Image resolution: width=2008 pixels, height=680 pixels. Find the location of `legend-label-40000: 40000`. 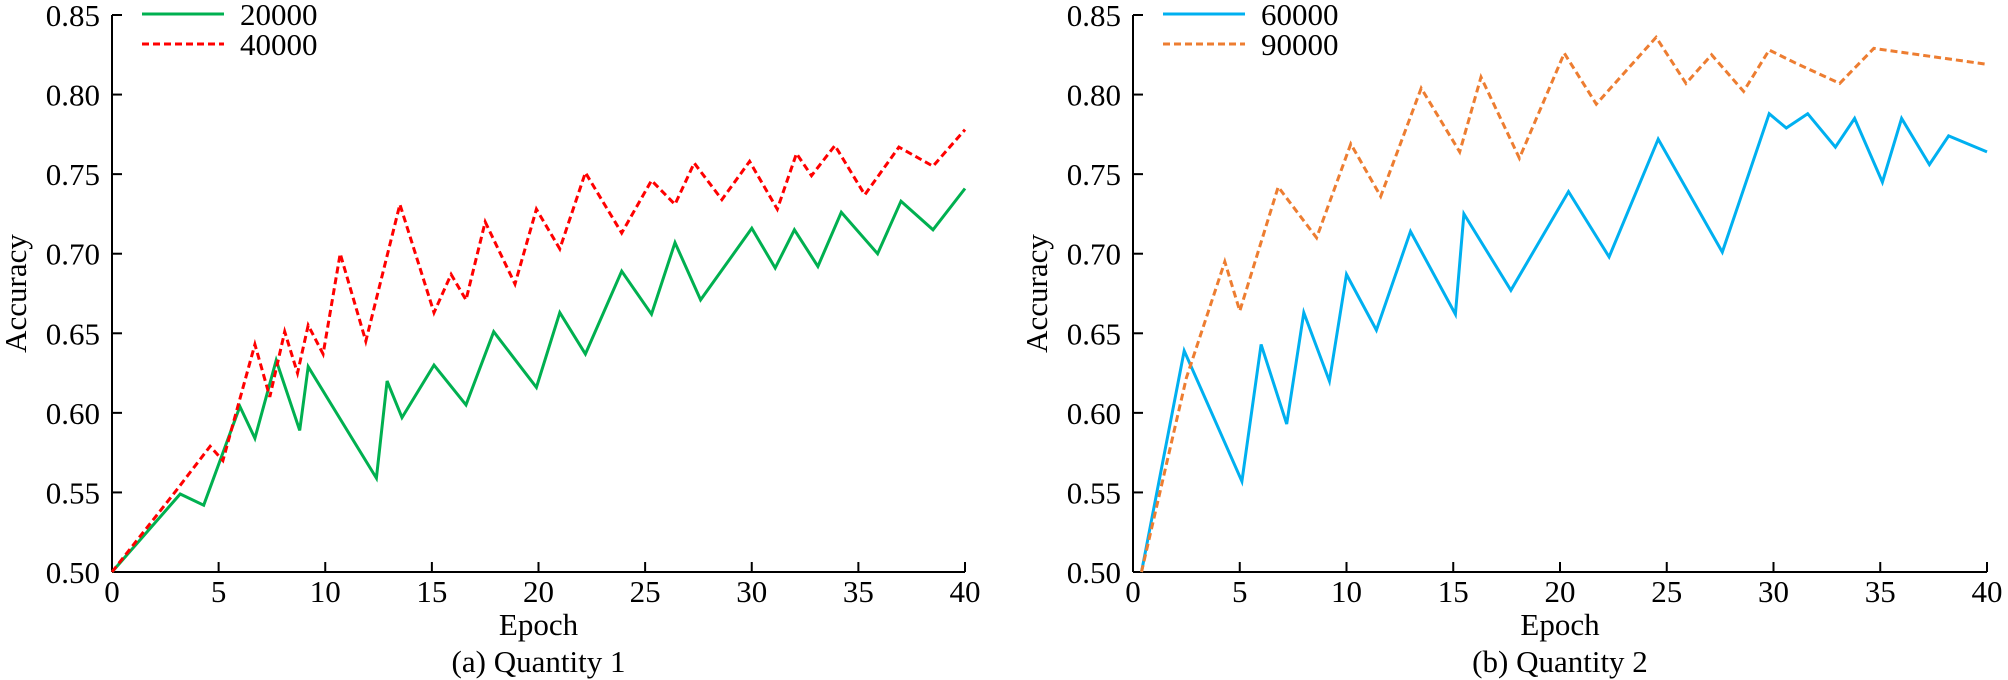

legend-label-40000: 40000 is located at coordinates (279, 44).